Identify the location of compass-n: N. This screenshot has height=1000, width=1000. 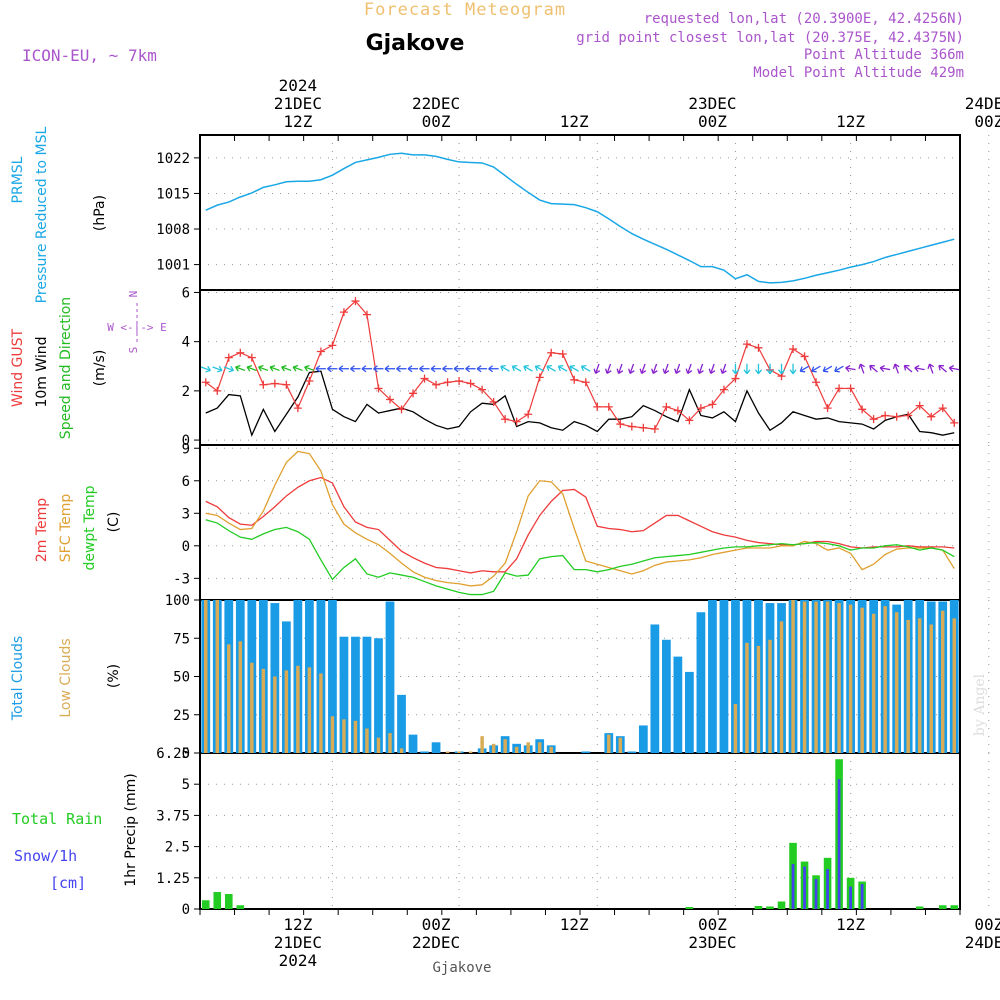
(133, 294).